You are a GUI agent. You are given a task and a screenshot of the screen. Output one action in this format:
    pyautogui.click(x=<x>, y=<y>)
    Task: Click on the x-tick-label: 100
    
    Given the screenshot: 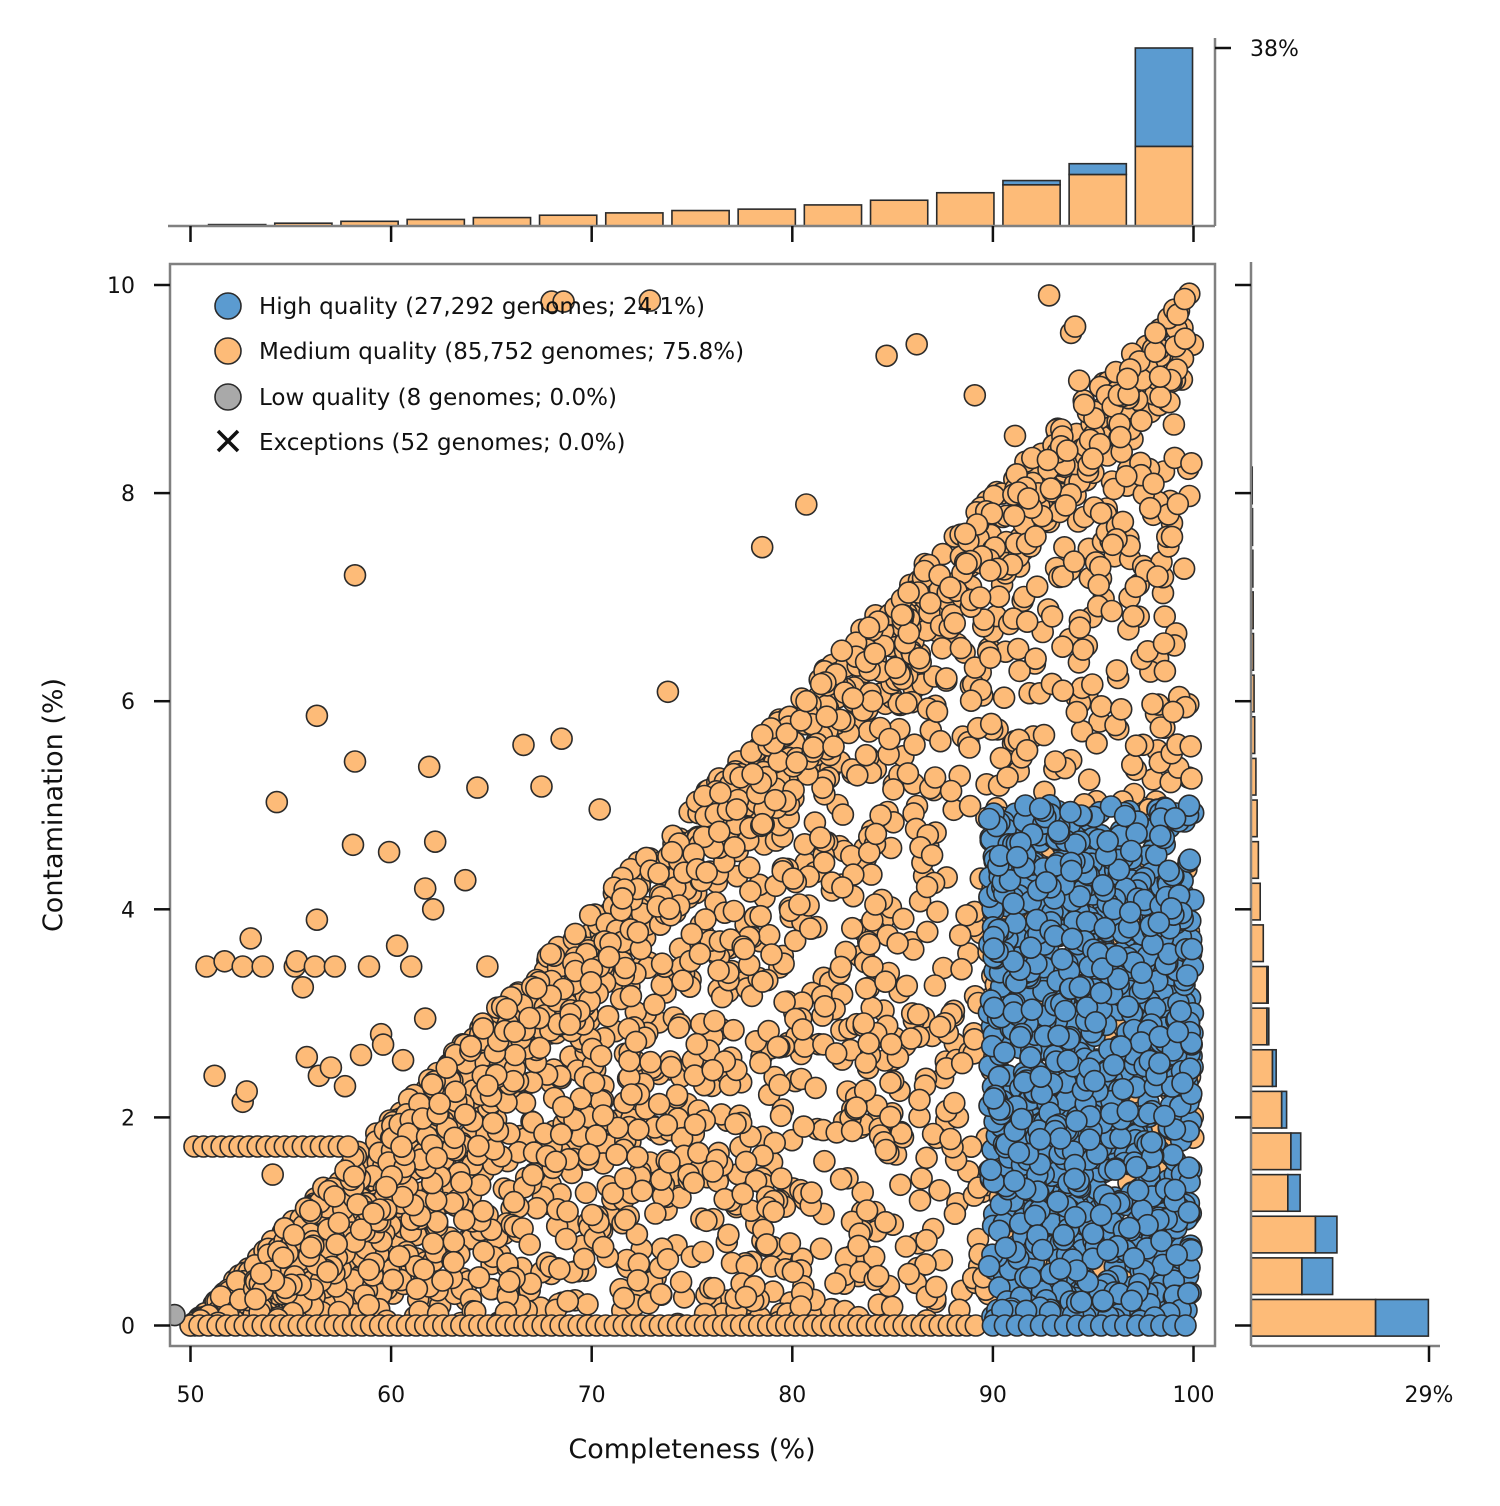 What is the action you would take?
    pyautogui.click(x=1194, y=1395)
    